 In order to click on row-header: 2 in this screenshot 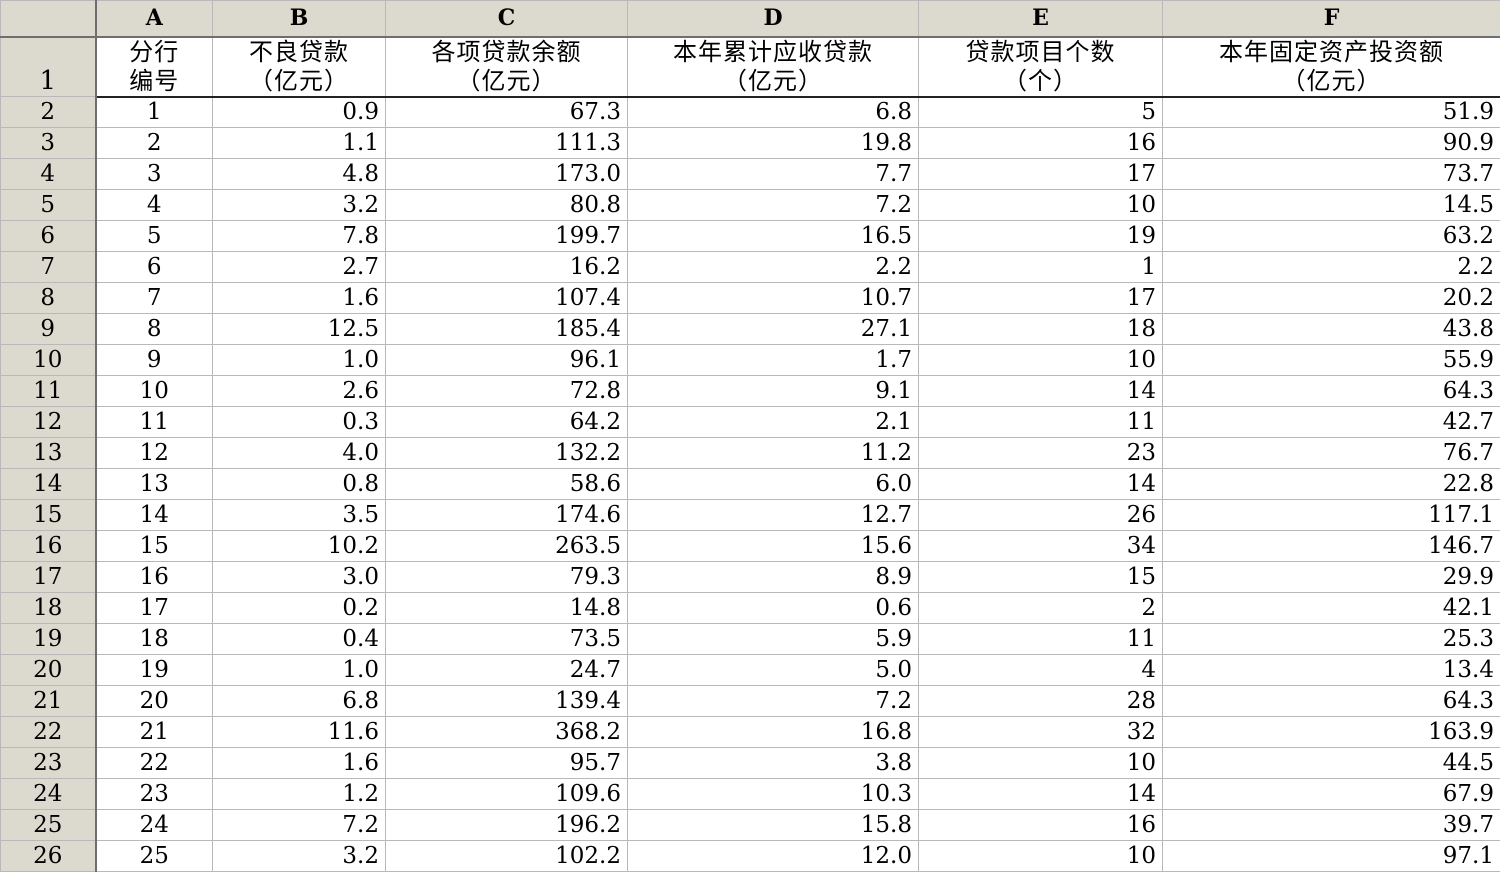, I will do `click(48, 112)`.